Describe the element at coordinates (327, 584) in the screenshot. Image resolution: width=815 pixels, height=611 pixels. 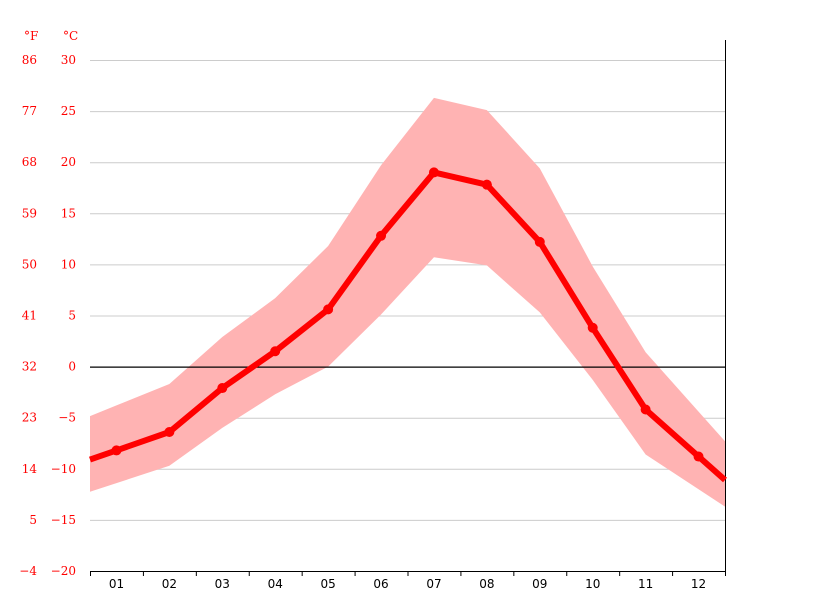
I see `month-label-05: 05` at that location.